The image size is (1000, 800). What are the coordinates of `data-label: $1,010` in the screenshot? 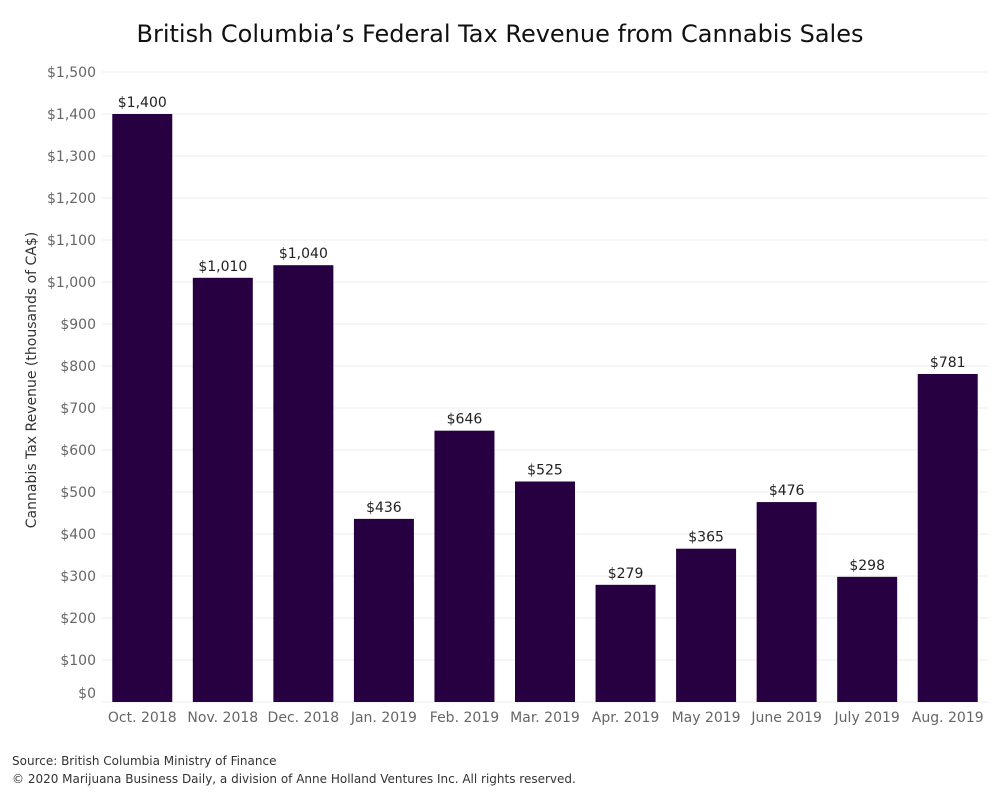 It's located at (222, 267).